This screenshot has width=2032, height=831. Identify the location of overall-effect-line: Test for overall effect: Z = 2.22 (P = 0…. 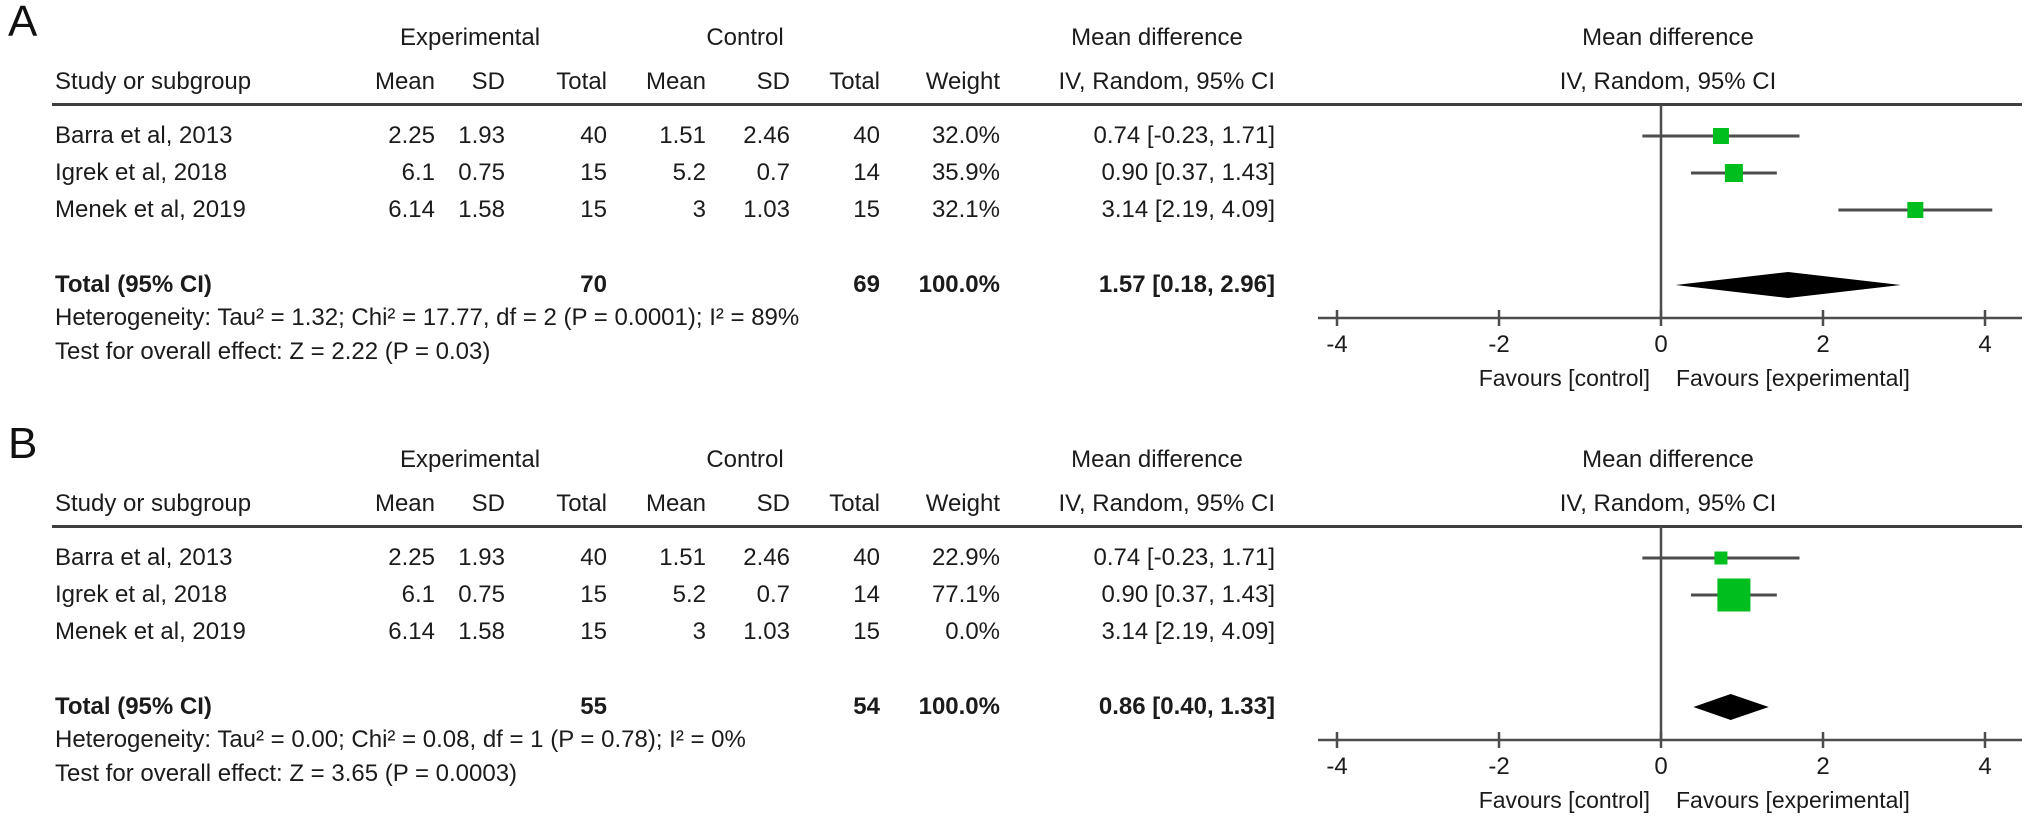
(273, 351).